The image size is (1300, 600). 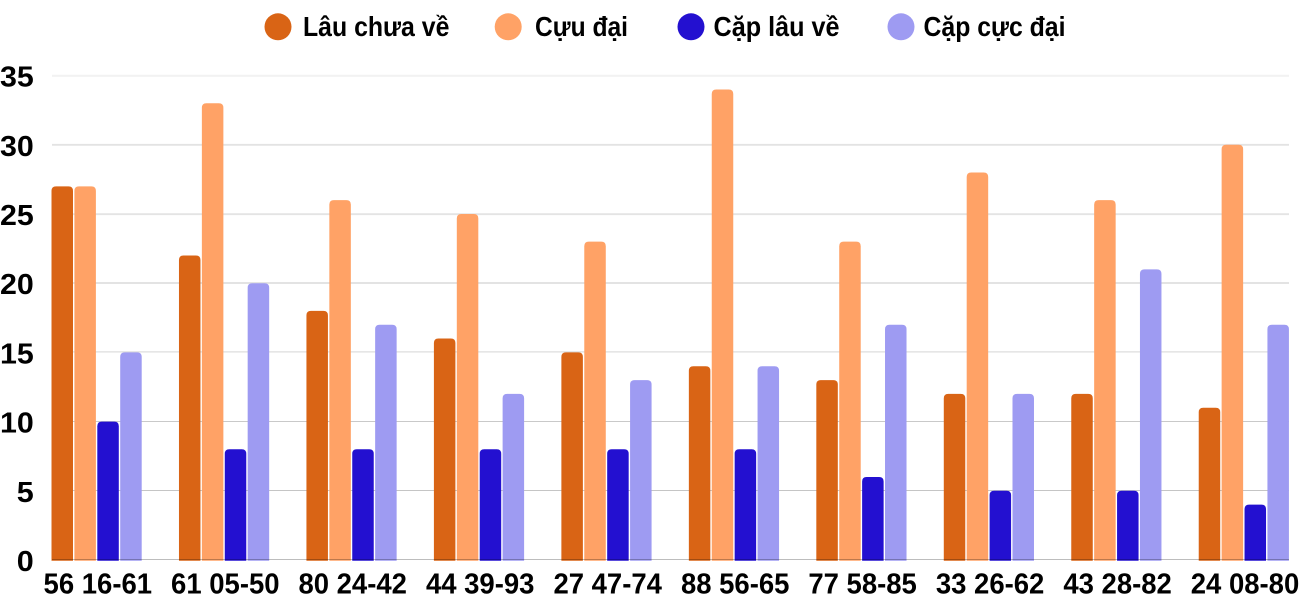 What do you see at coordinates (581, 26) in the screenshot?
I see `svg-text: Cựu đại` at bounding box center [581, 26].